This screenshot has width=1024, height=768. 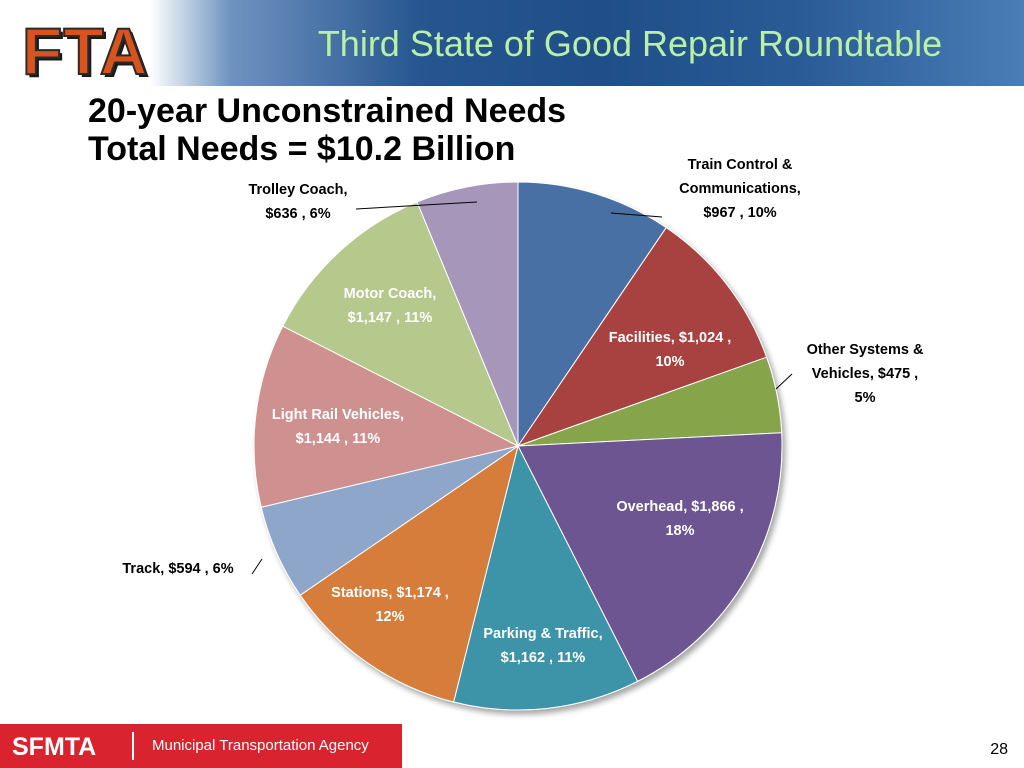 I want to click on page-title-line-1: 20-year Unconstrained Needs, so click(x=327, y=111).